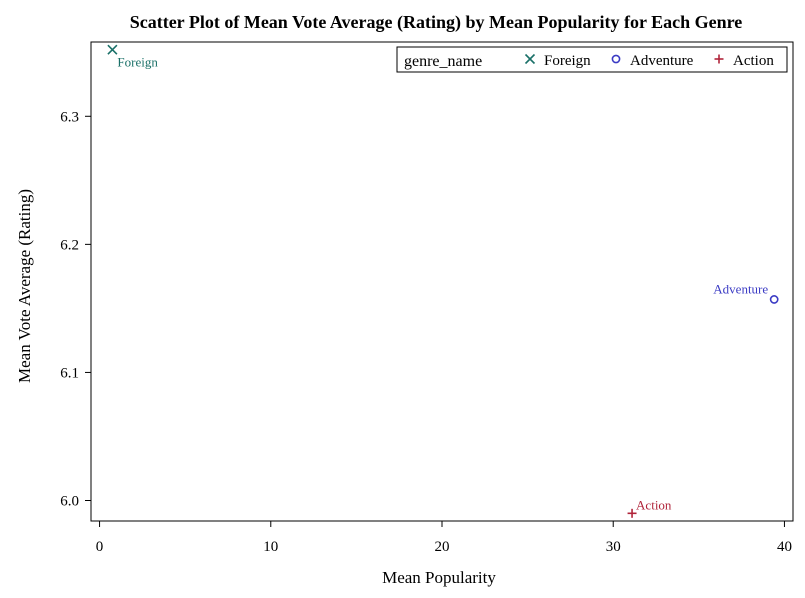 The image size is (805, 598). Describe the element at coordinates (784, 547) in the screenshot. I see `x-tick-label: 40` at that location.